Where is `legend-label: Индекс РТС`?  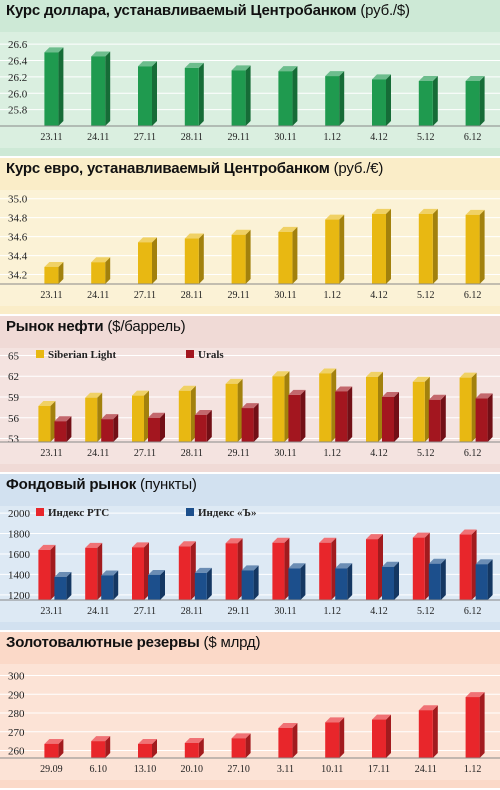 legend-label: Индекс РТС is located at coordinates (78, 513).